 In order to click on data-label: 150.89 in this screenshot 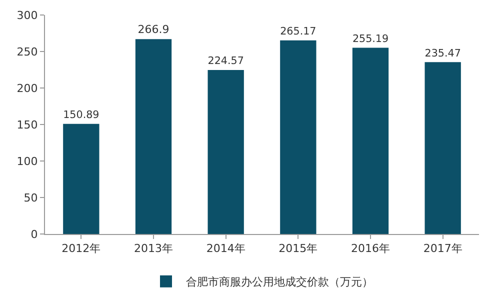, I will do `click(81, 115)`.